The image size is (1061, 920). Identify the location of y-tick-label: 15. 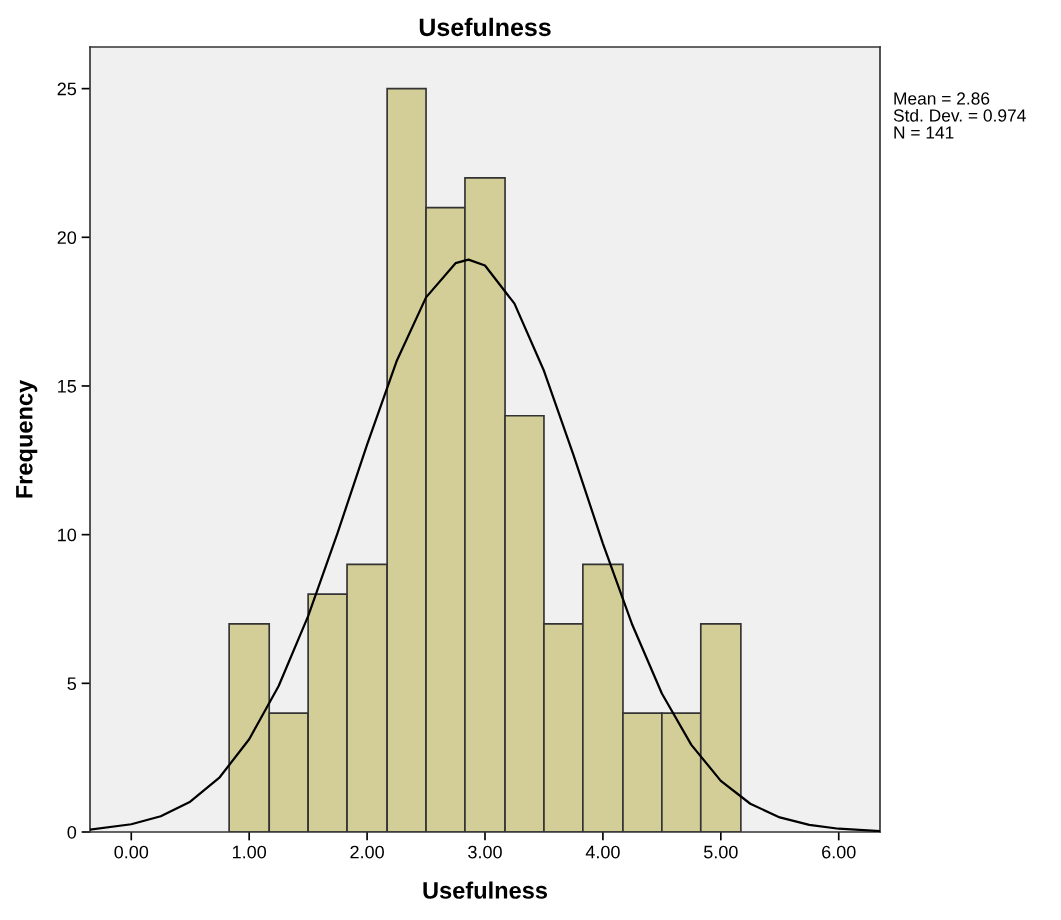
(67, 386).